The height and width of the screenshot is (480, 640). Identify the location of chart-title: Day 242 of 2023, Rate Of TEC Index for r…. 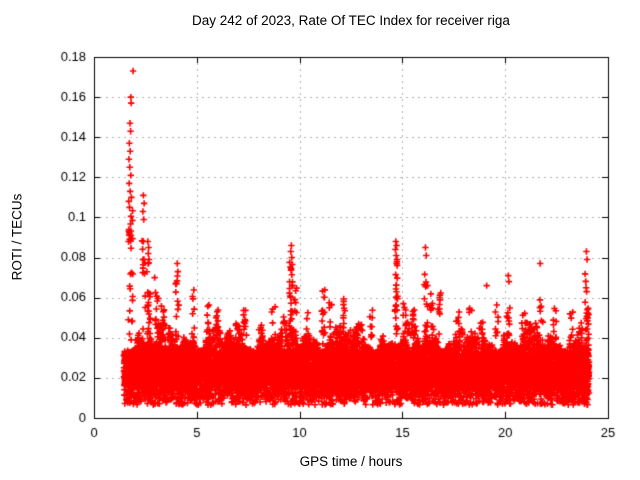
(351, 20).